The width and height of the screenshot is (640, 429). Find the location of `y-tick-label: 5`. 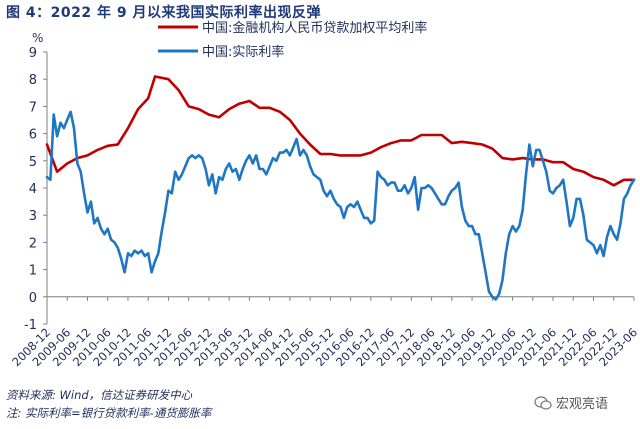

y-tick-label: 5 is located at coordinates (33, 162).